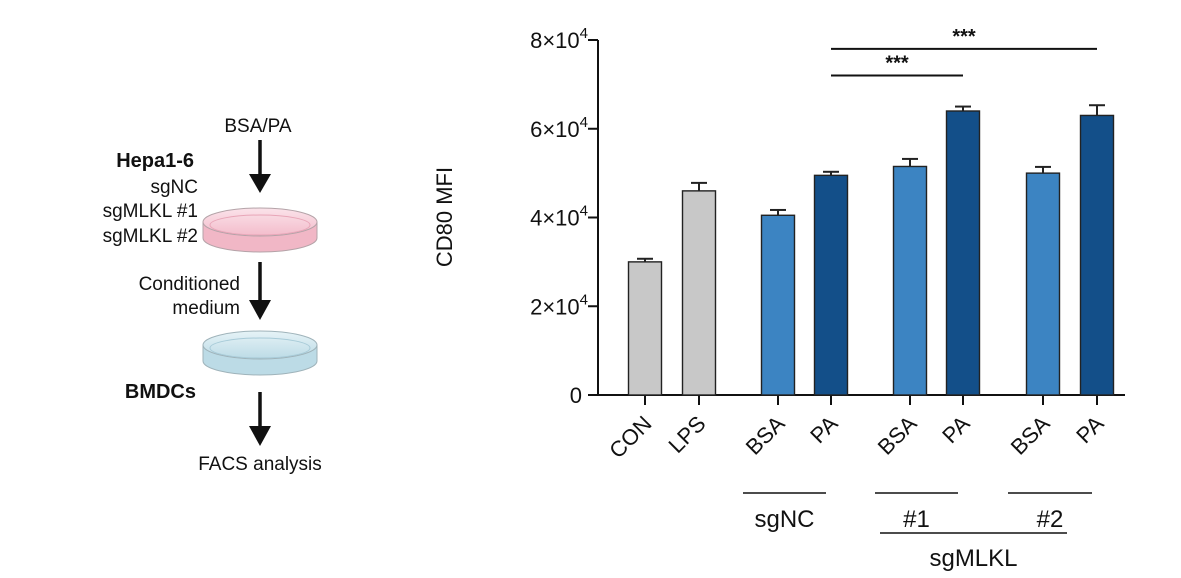 This screenshot has height=578, width=1181. Describe the element at coordinates (559, 39) in the screenshot. I see `y-tick-label: 8×10⁴` at that location.